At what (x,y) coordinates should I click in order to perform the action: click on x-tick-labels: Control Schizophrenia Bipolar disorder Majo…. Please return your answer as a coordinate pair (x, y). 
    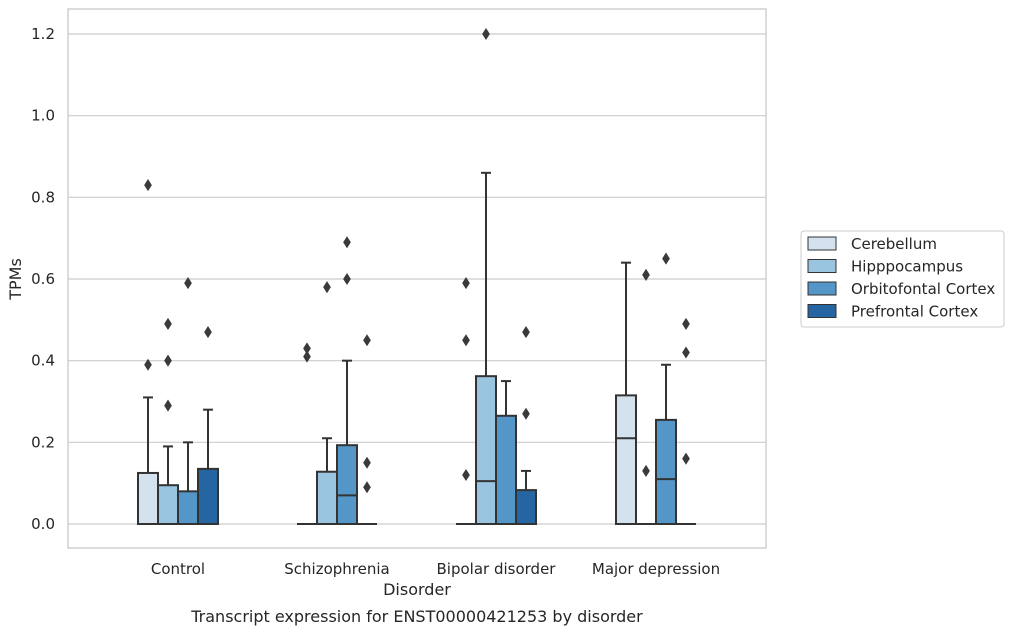
    Looking at the image, I should click on (435, 569).